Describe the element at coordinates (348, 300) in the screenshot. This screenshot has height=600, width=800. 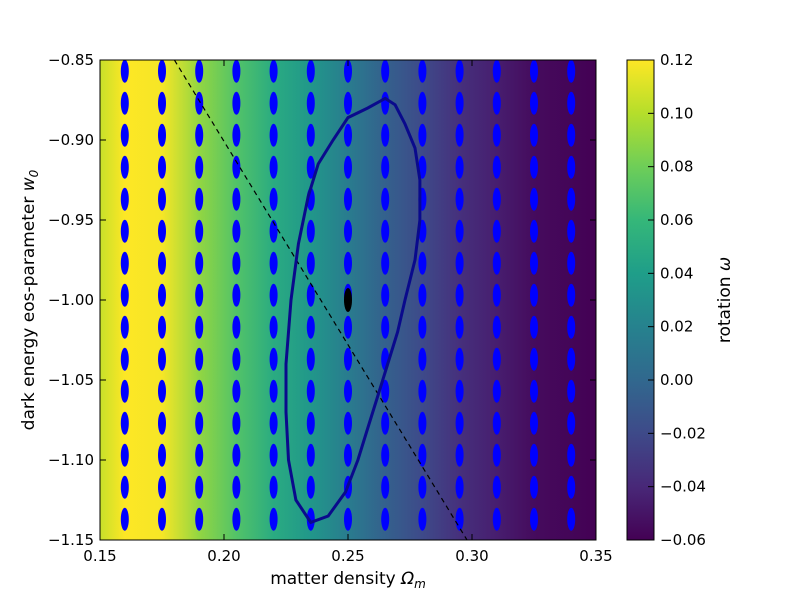
I see `fiducial-point` at that location.